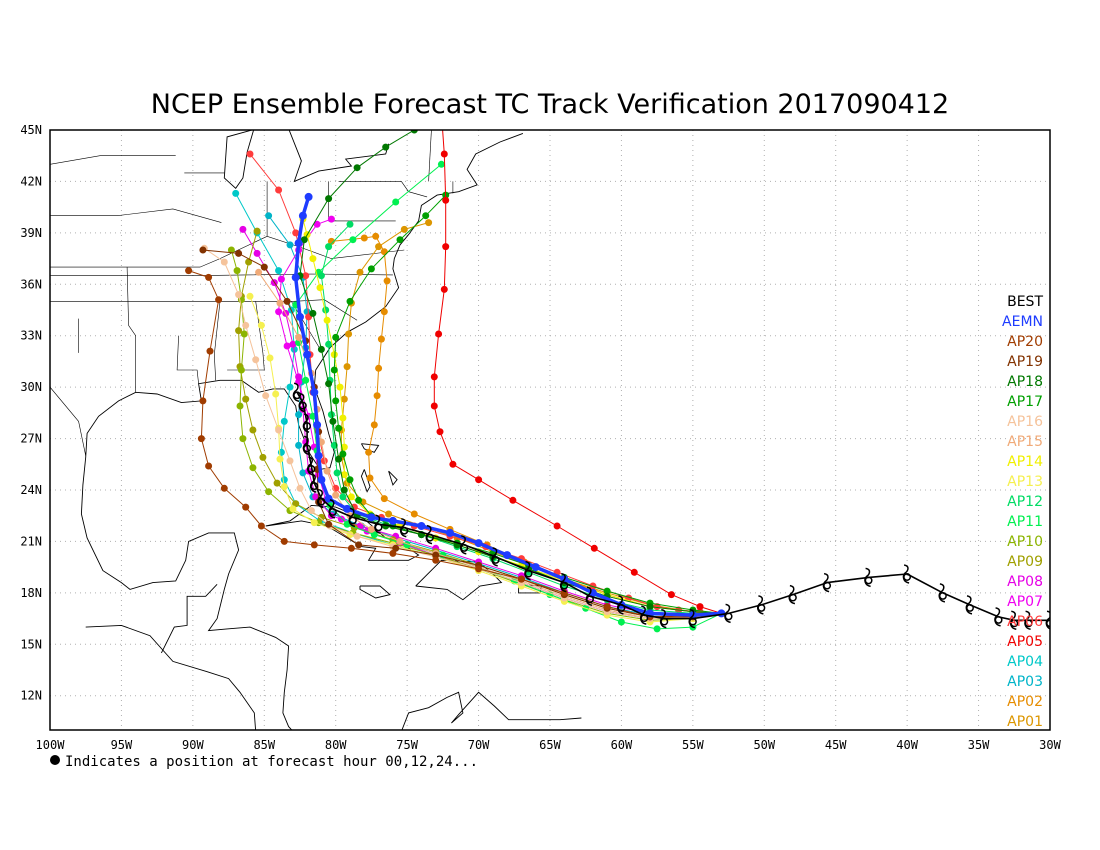 The image size is (1100, 850). Describe the element at coordinates (31, 644) in the screenshot. I see `lat-tick-label: 15N` at that location.